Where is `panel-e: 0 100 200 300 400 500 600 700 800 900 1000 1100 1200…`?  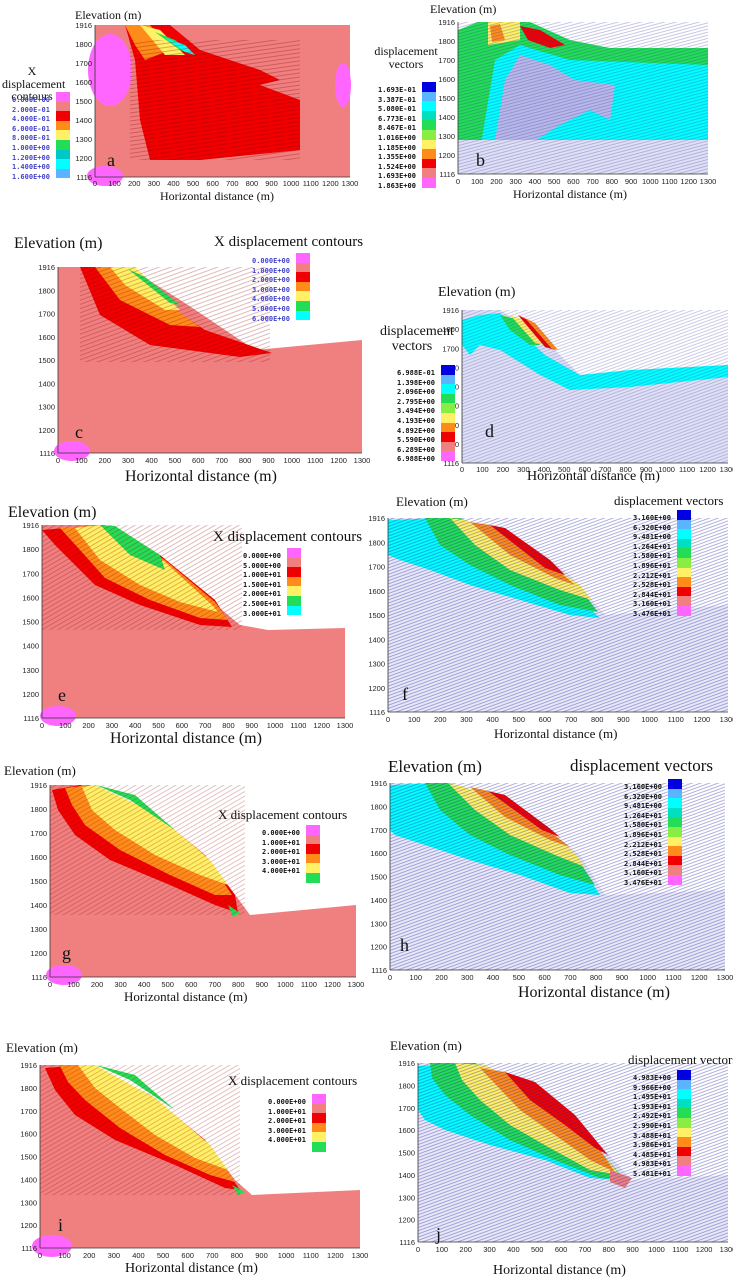
panel-e: 0 100 200 300 400 500 600 700 800 900 1000 1100 1200… is located at coordinates (185, 620).